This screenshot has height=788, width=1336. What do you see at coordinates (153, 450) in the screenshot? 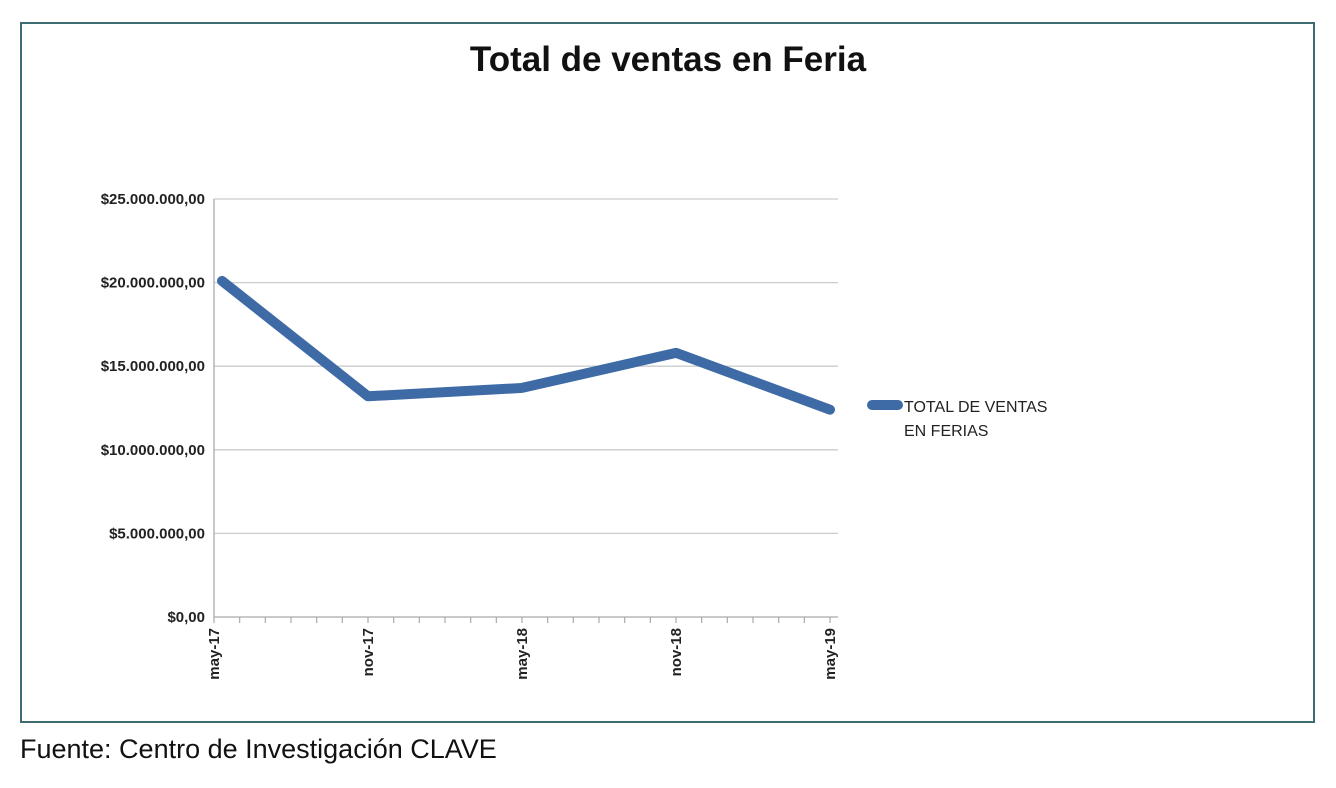
I see `y-tick-label: $10.000.000,00` at bounding box center [153, 450].